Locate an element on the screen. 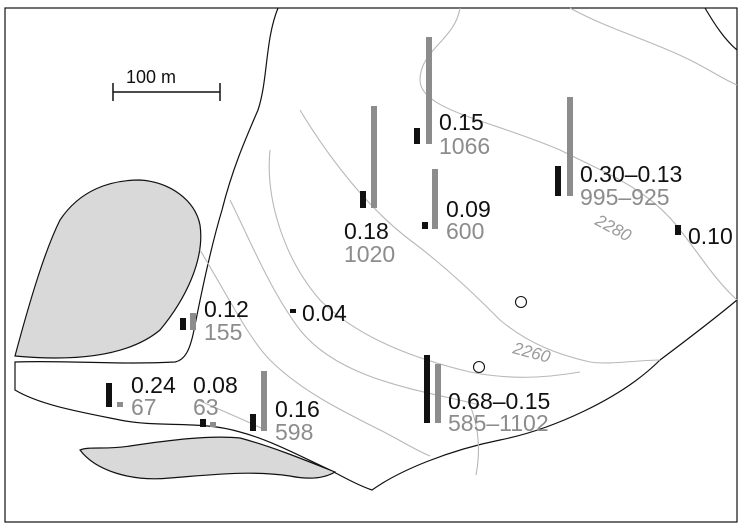 The height and width of the screenshot is (526, 741). grey-value-label: 598 is located at coordinates (294, 432).